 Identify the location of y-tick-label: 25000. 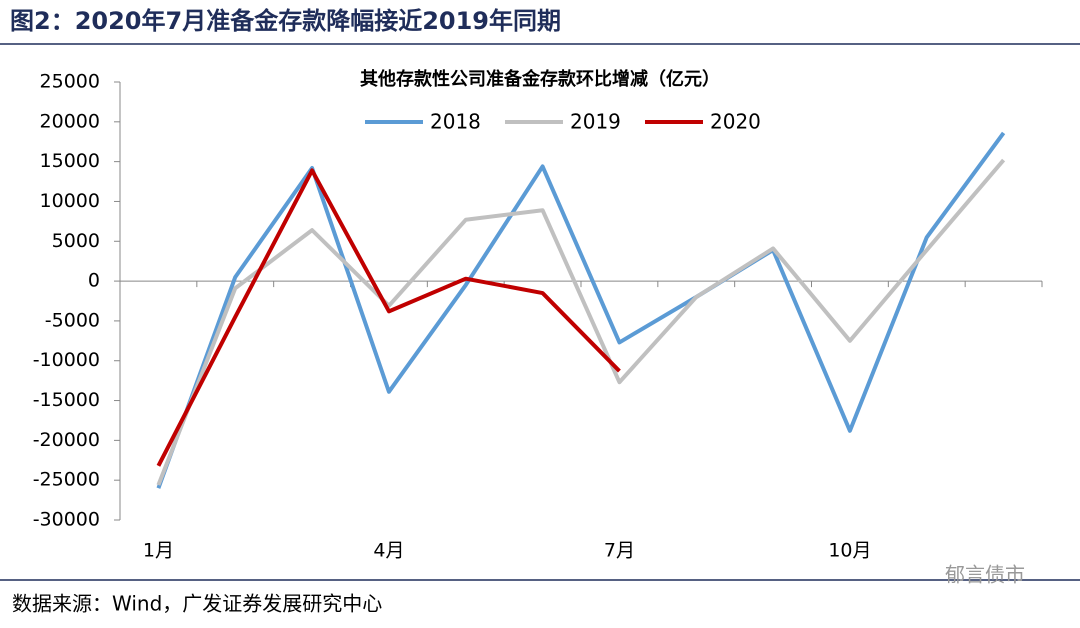
(70, 82).